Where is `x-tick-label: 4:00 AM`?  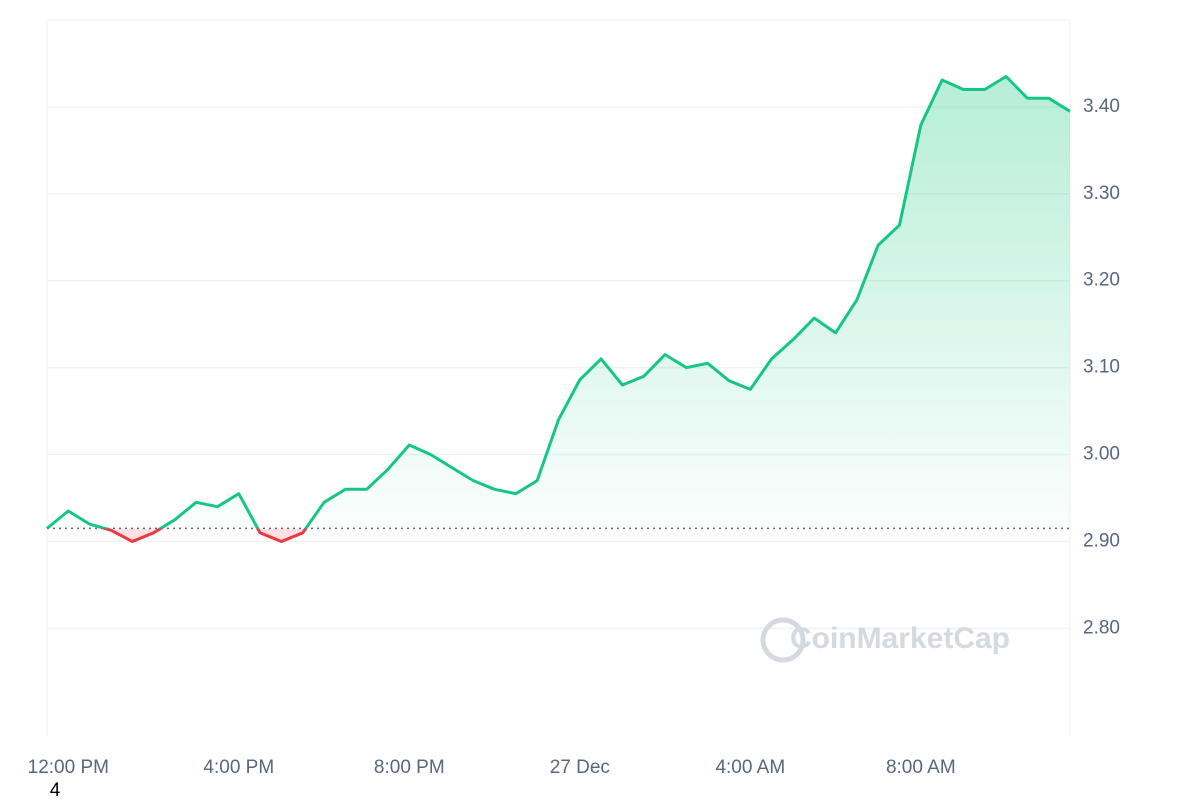
x-tick-label: 4:00 AM is located at coordinates (750, 767).